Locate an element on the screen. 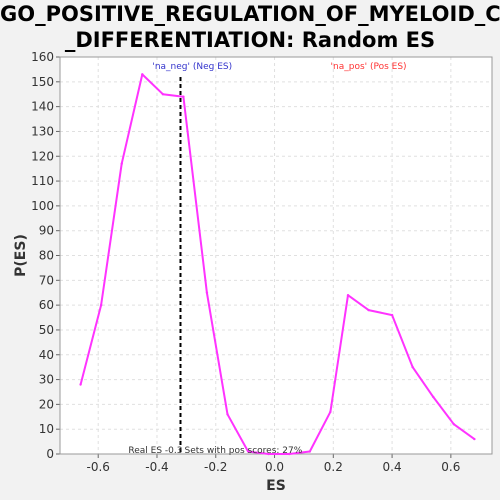  y-tick-label: 50 is located at coordinates (46, 330).